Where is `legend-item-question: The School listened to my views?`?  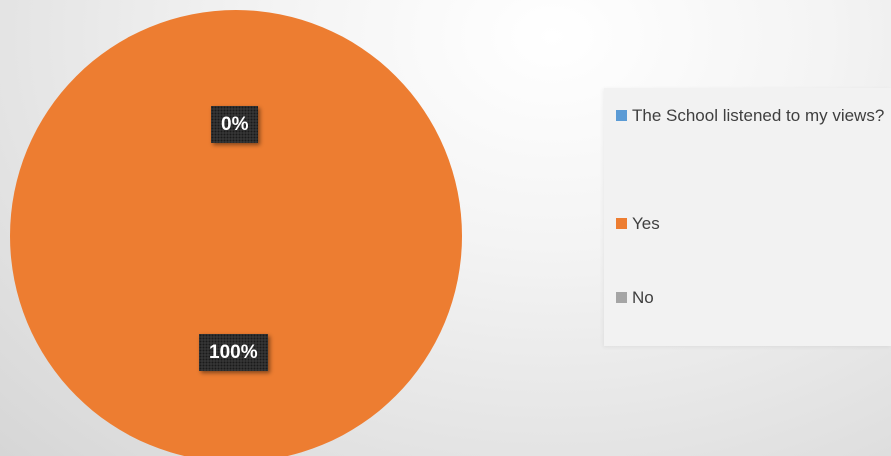 legend-item-question: The School listened to my views? is located at coordinates (753, 116).